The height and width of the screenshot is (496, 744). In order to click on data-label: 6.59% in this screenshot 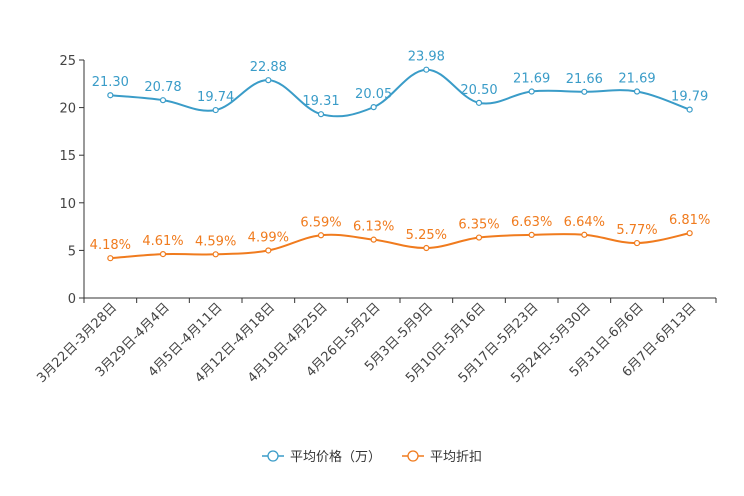, I will do `click(320, 222)`.